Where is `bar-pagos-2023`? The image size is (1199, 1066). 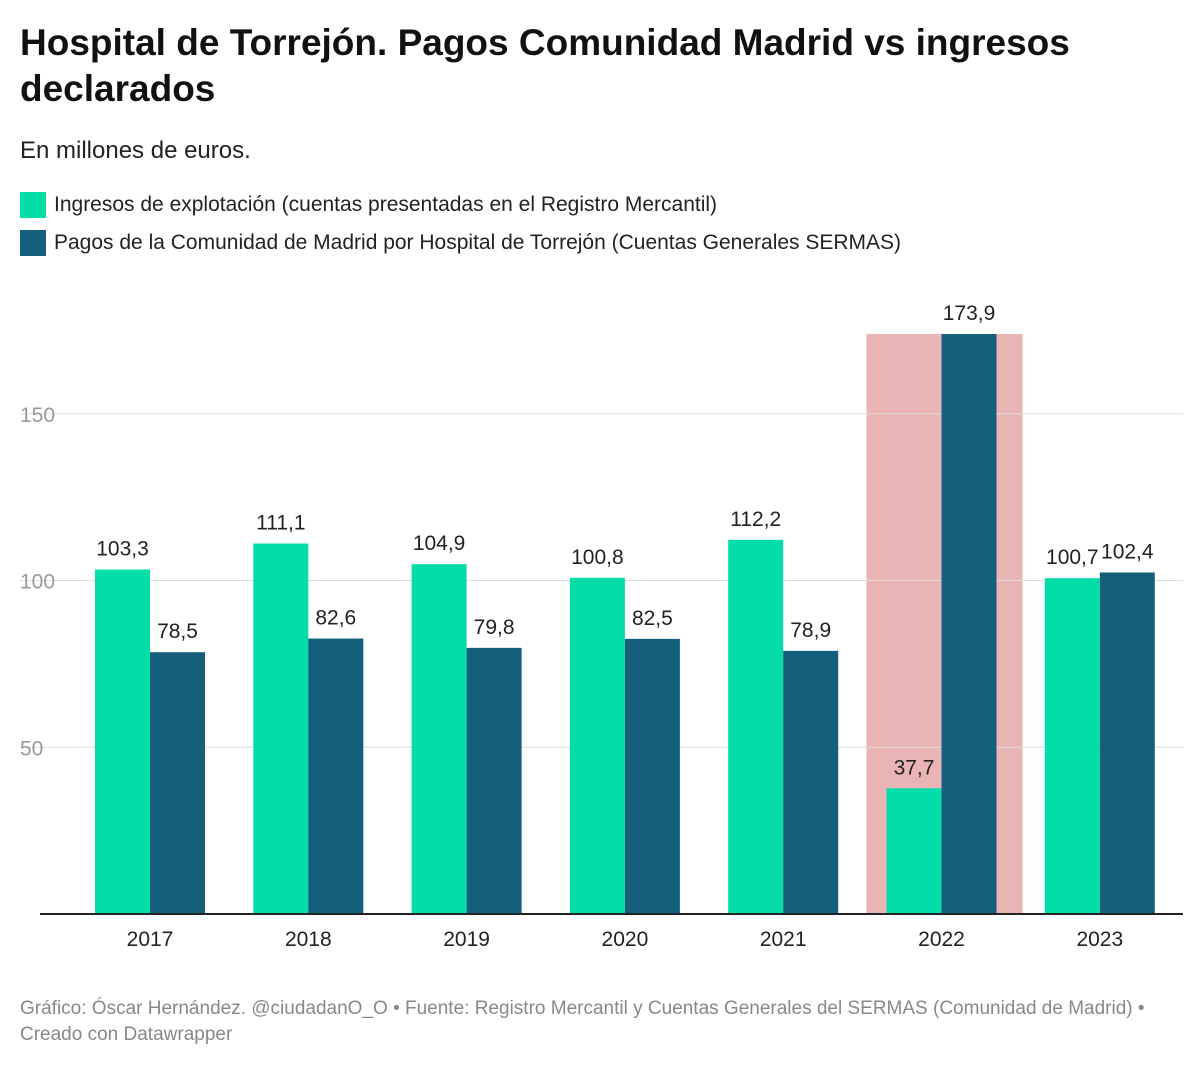
bar-pagos-2023 is located at coordinates (1127, 743).